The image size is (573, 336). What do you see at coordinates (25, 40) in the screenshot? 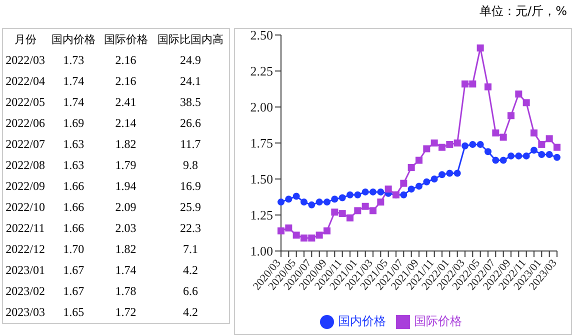
I see `text: 月份` at bounding box center [25, 40].